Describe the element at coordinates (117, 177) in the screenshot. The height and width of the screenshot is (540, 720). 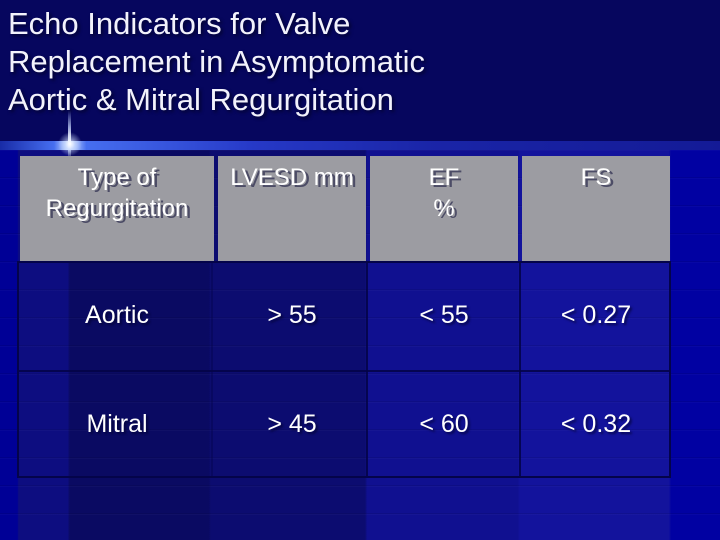
I see `header-label-line: Type of` at that location.